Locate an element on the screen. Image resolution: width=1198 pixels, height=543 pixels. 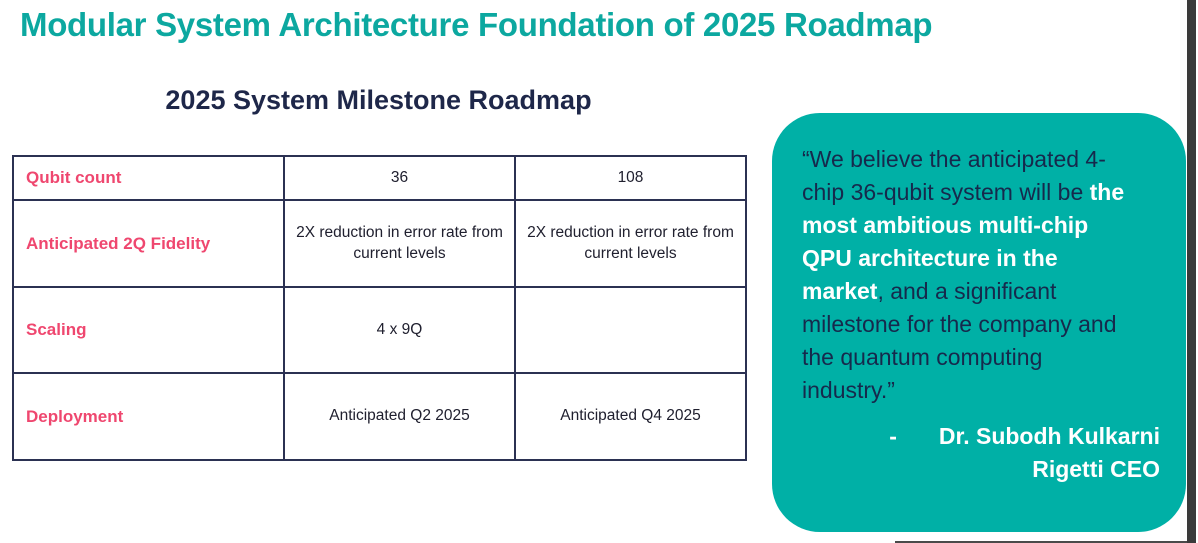
cell-qubit-count-col2: 108 is located at coordinates (630, 178).